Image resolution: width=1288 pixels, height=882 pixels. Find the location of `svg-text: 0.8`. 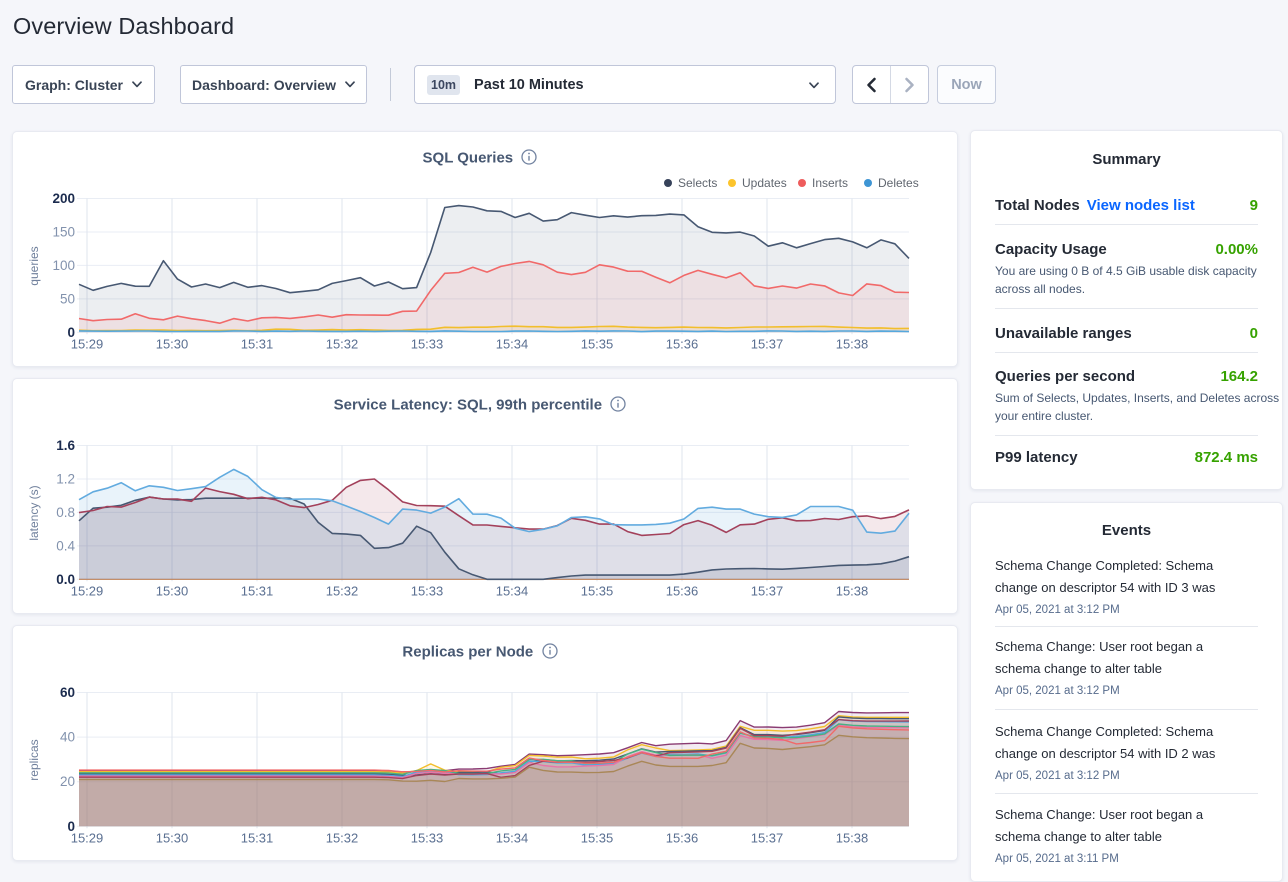

svg-text: 0.8 is located at coordinates (65, 512).